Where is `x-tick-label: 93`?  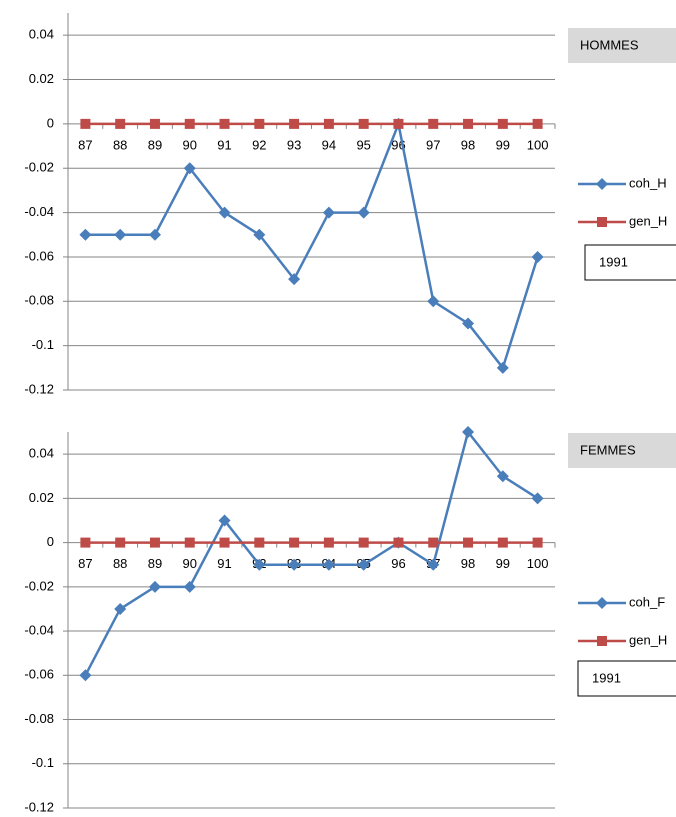 x-tick-label: 93 is located at coordinates (294, 144).